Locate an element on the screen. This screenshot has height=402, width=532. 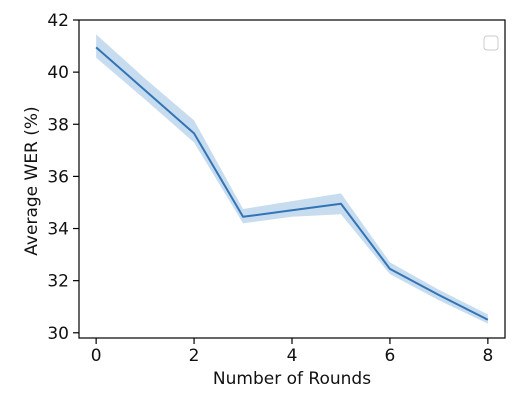
y-tick-label: 40 is located at coordinates (58, 73).